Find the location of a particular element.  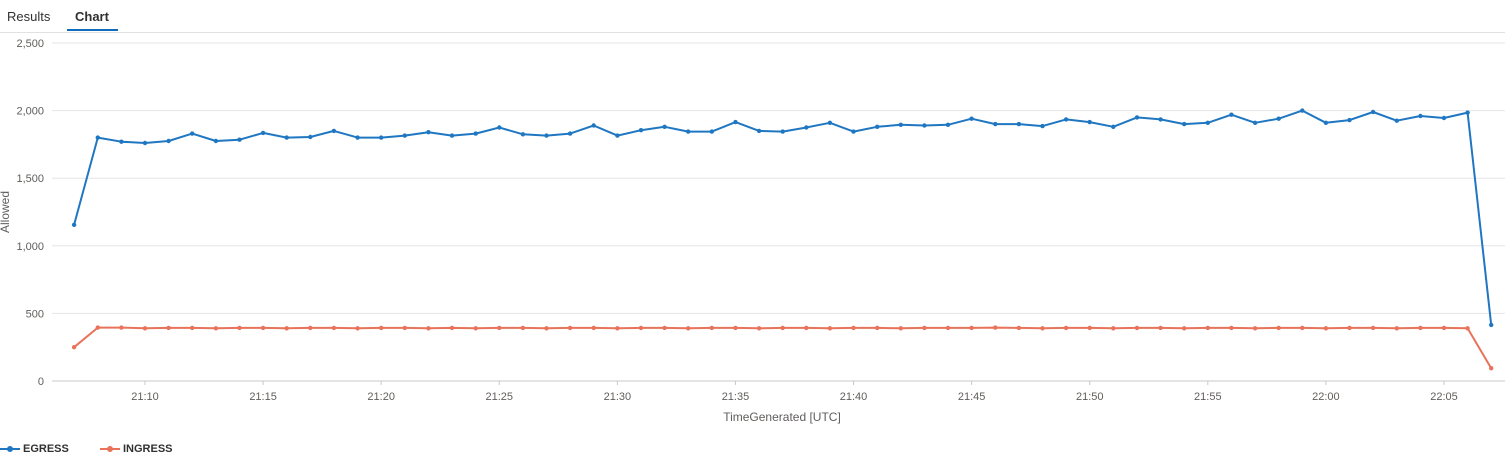

x-tick-label: 21:15 is located at coordinates (263, 397).